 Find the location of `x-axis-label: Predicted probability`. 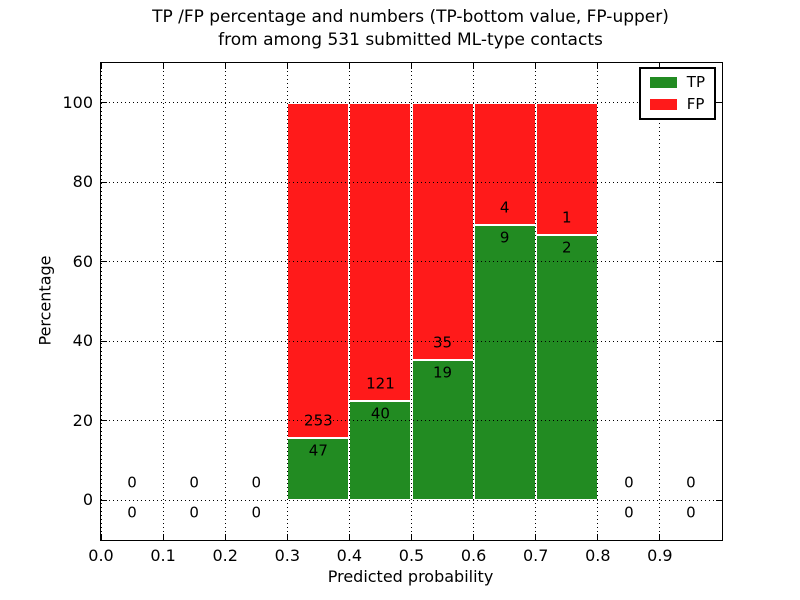

x-axis-label: Predicted probability is located at coordinates (410, 576).